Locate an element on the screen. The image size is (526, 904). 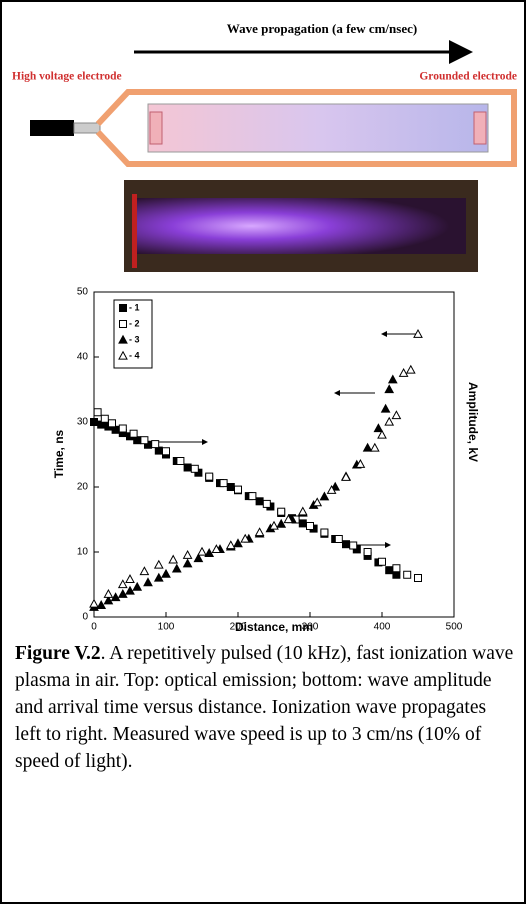
electrode is located at coordinates (480, 128).